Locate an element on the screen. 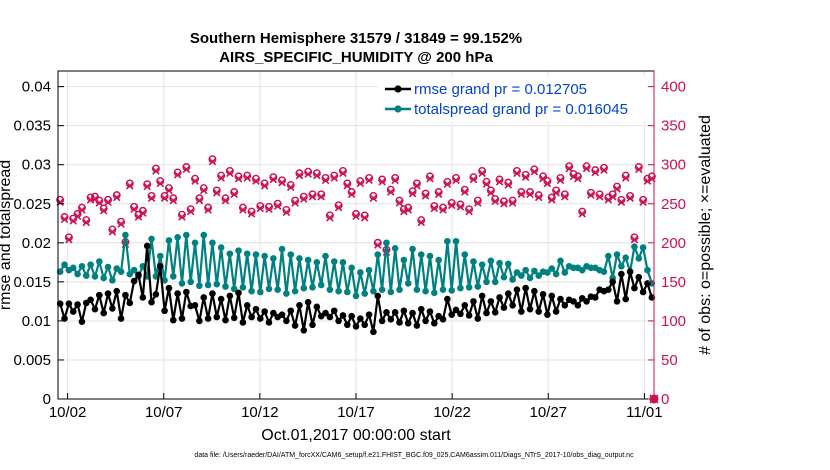 The width and height of the screenshot is (830, 470). x-axis-label: Oct.01,2017 00:00:00 start is located at coordinates (356, 435).